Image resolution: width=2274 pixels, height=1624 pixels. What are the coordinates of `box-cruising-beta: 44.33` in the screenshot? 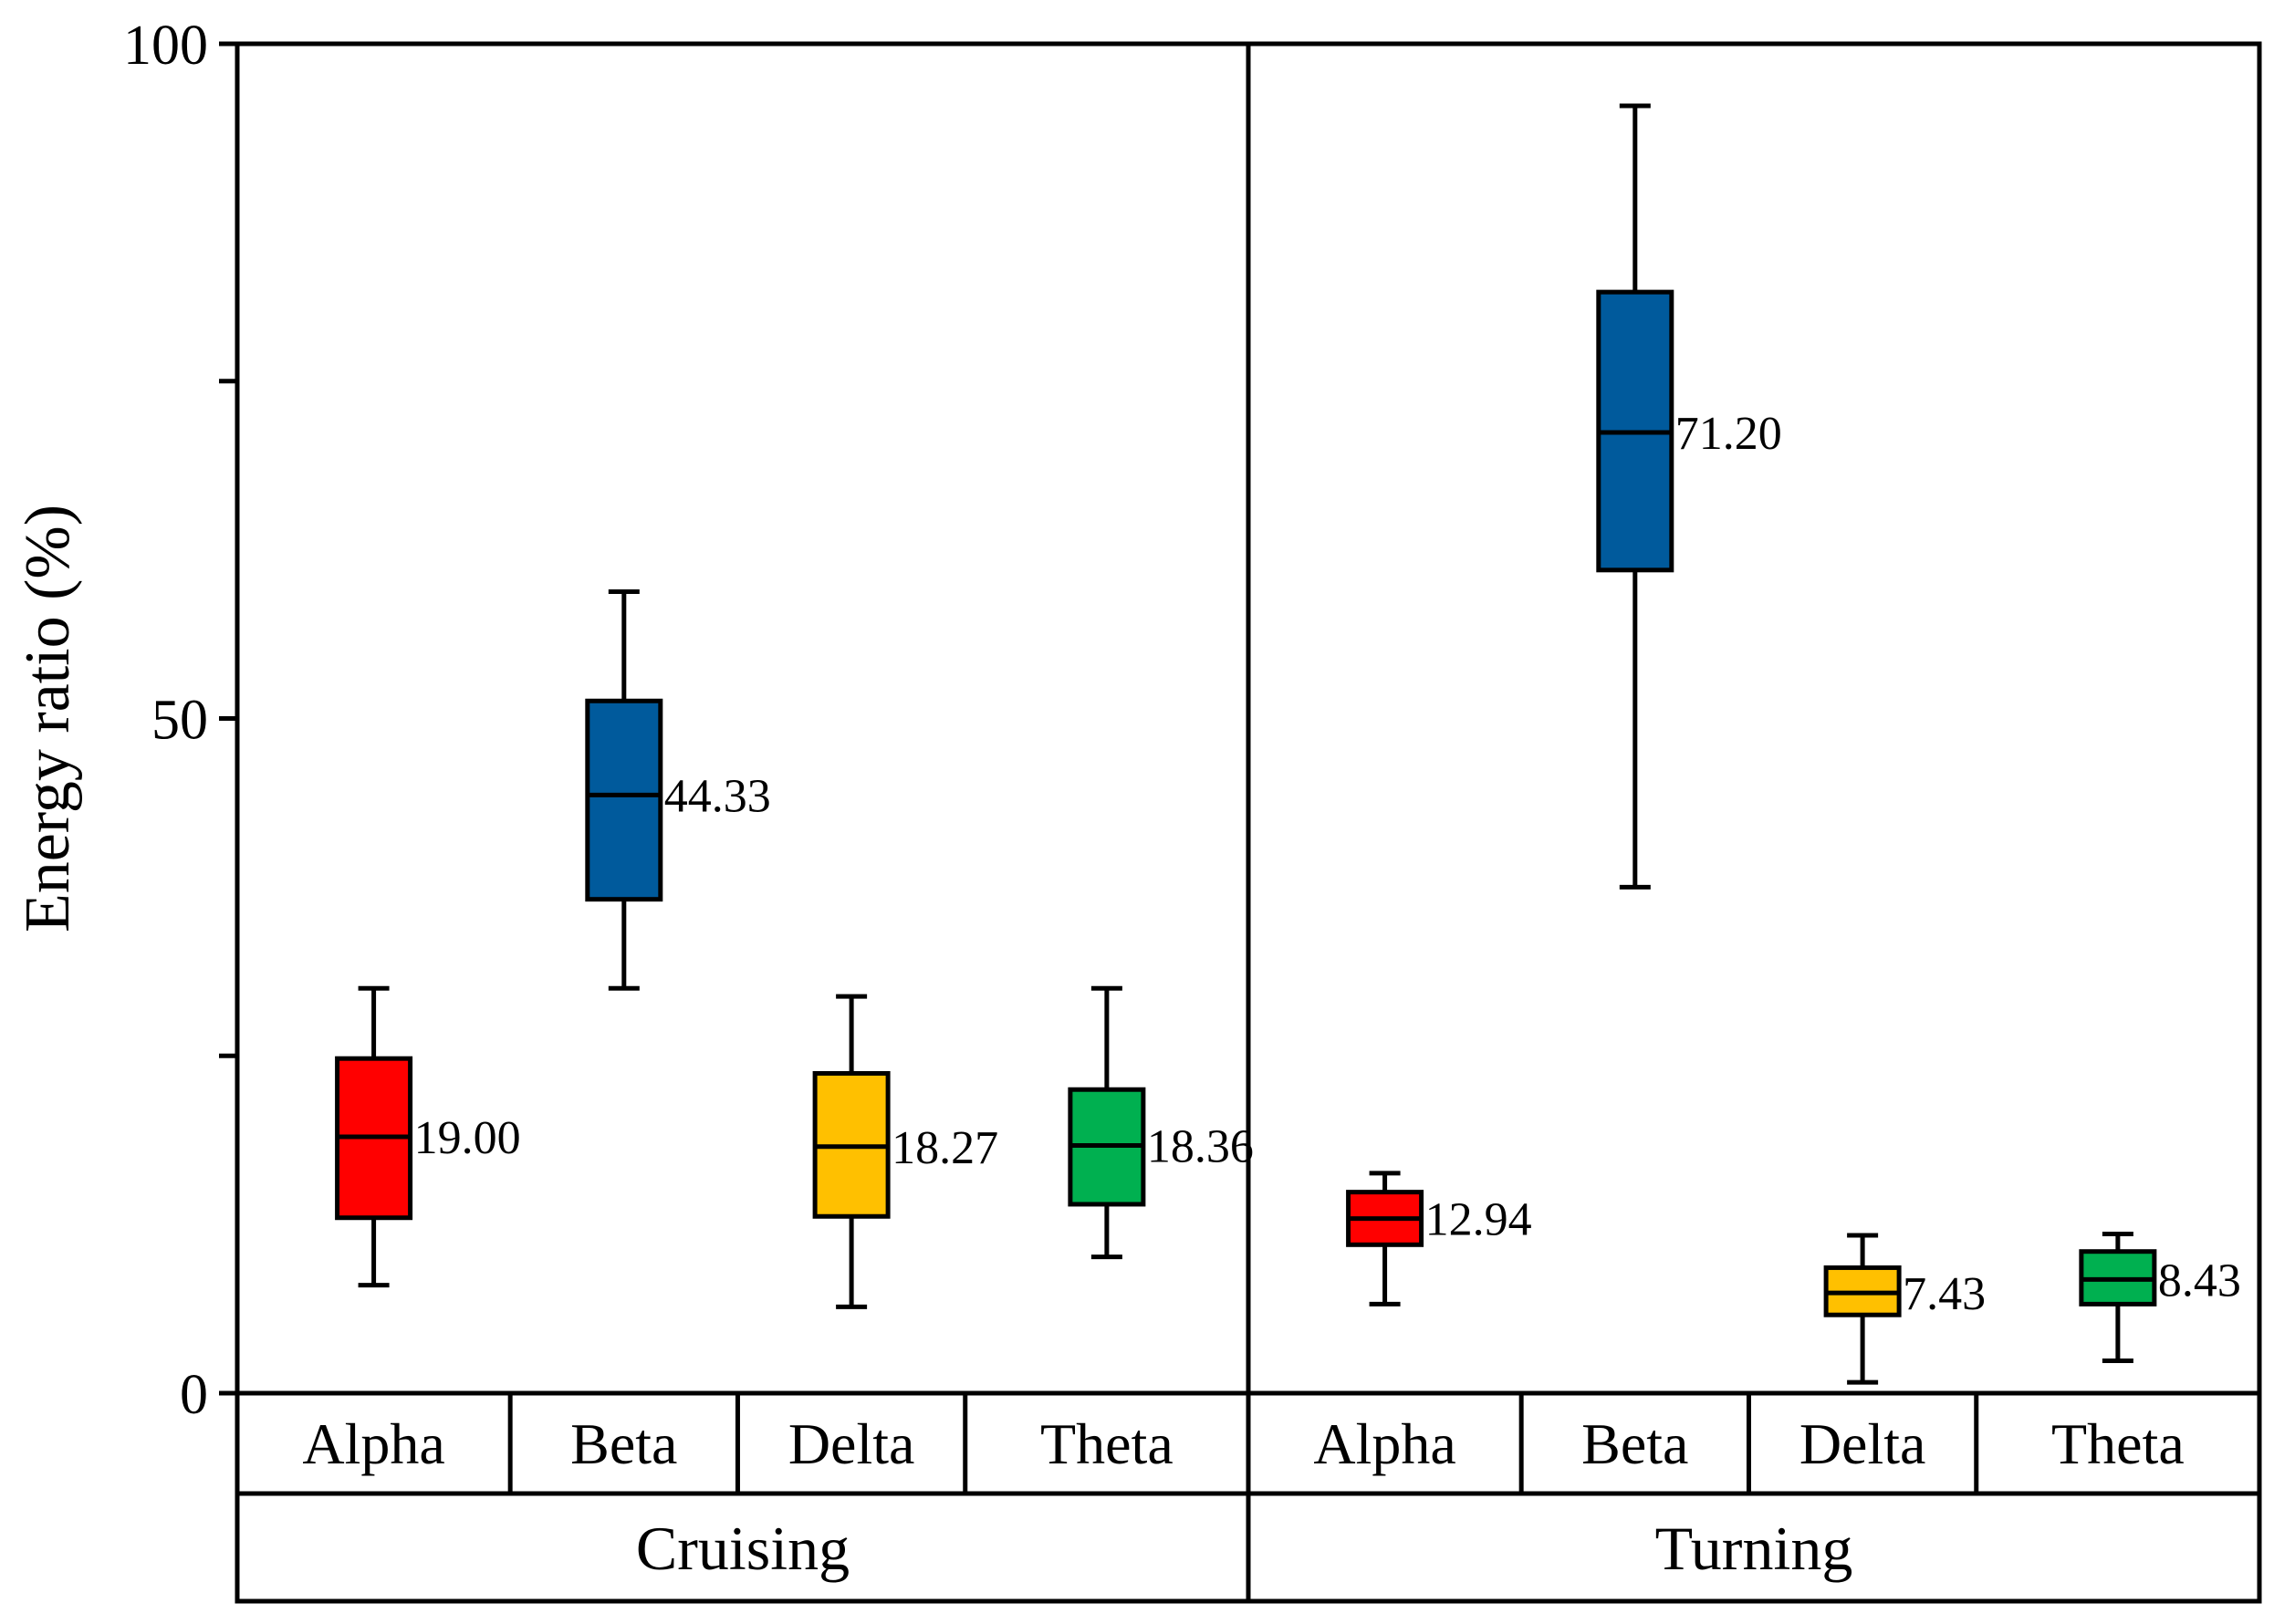 It's located at (678, 789).